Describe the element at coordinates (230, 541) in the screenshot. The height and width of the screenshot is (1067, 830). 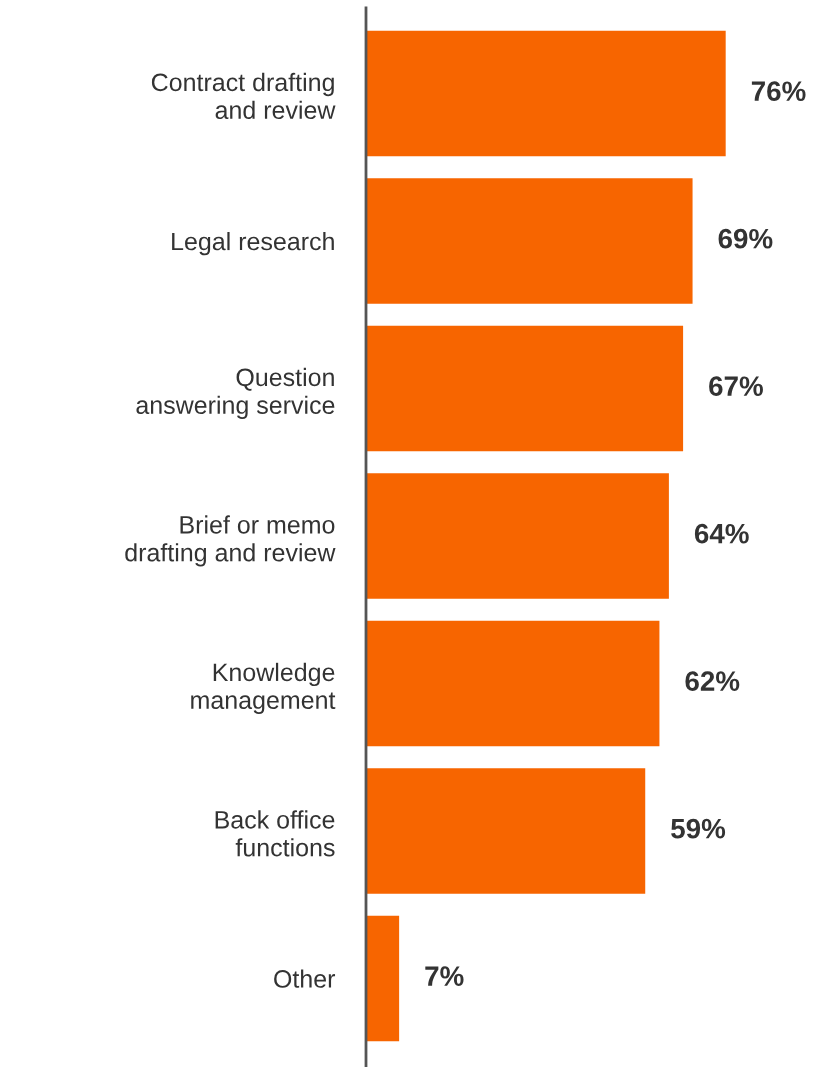
I see `y-tick-label: Brief or memo drafting and review` at that location.